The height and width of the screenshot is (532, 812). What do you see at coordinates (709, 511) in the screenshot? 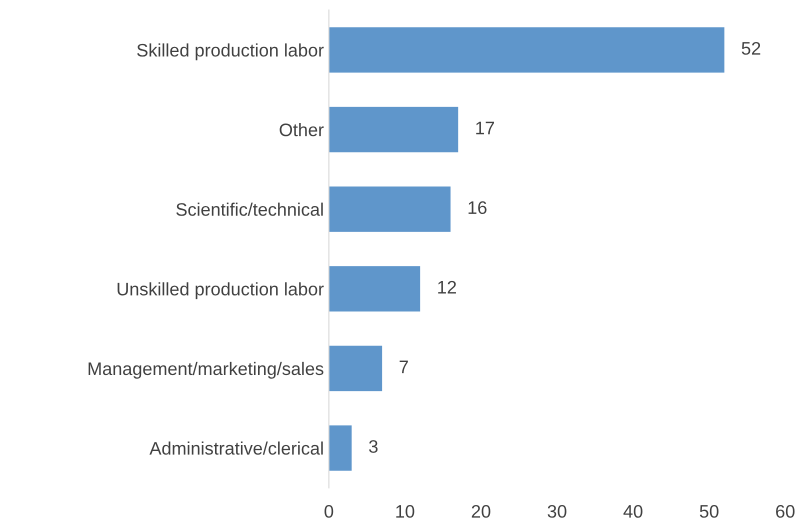
I see `x-tick-label: 50` at bounding box center [709, 511].